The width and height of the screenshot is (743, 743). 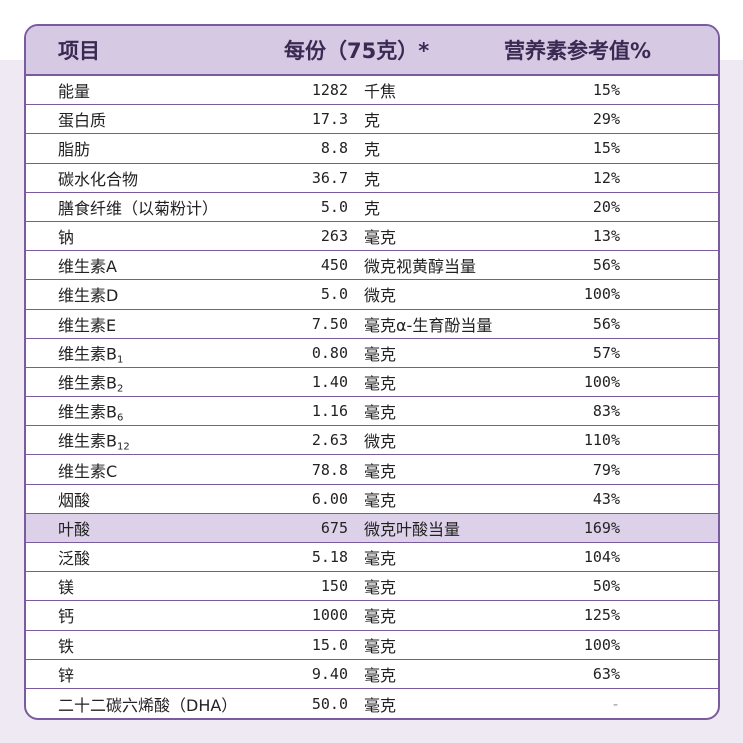 What do you see at coordinates (329, 440) in the screenshot?
I see `nutrient-amount: 2.63` at bounding box center [329, 440].